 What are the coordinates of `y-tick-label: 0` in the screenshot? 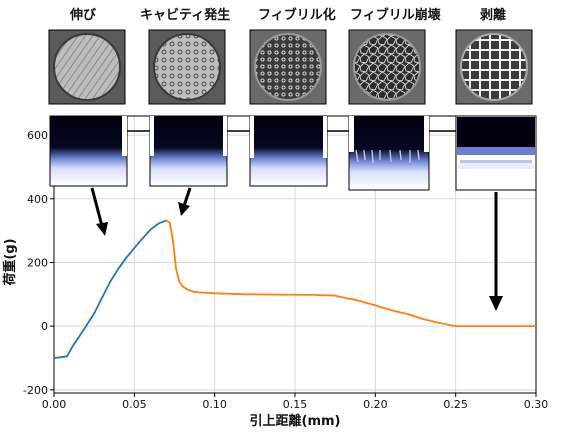 It's located at (44, 326).